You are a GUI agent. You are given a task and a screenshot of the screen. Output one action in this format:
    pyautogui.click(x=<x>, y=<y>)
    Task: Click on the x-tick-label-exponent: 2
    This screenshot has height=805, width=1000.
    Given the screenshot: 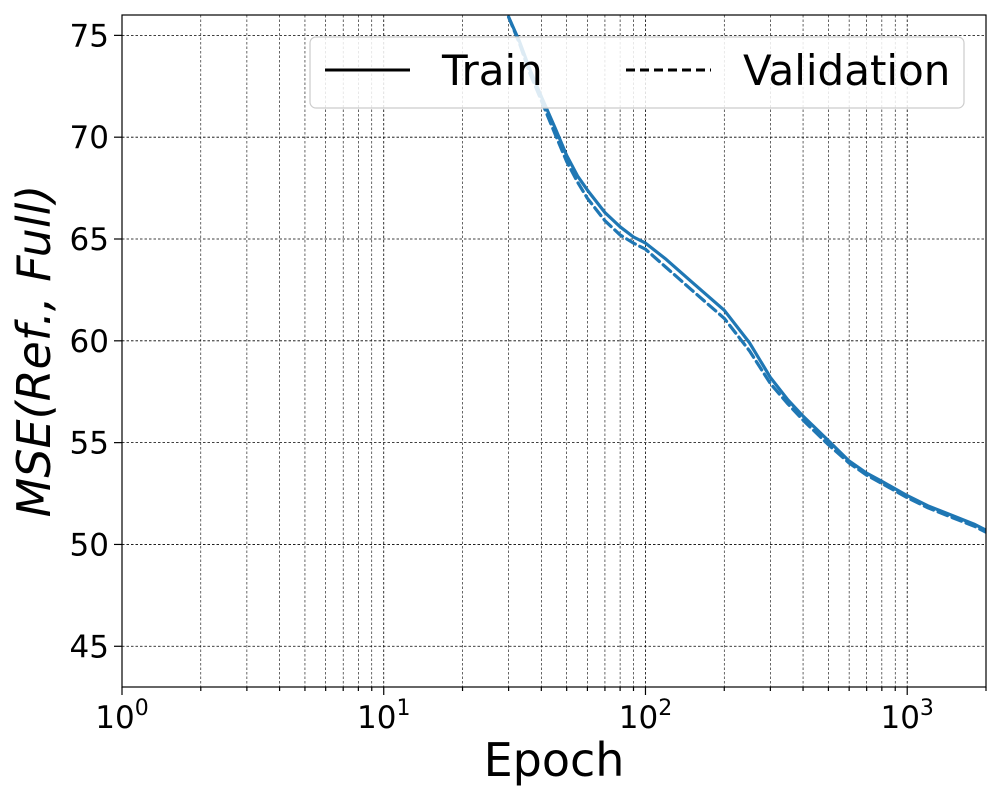 What is the action you would take?
    pyautogui.click(x=665, y=708)
    